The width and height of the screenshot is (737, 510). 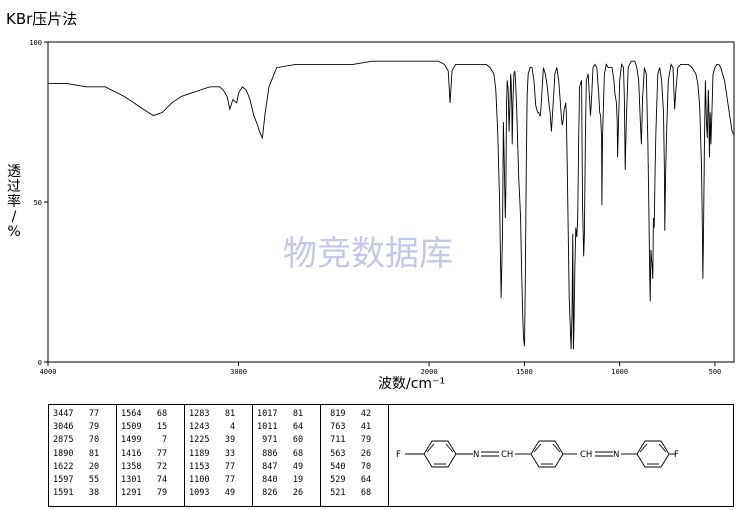 I want to click on atom-ch-left: CH, so click(x=507, y=455).